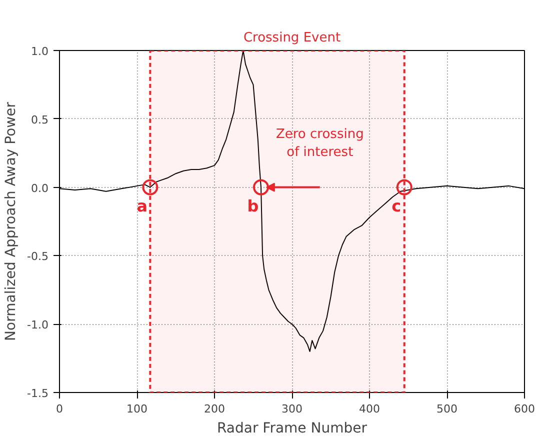  I want to click on annotation: b, so click(253, 206).